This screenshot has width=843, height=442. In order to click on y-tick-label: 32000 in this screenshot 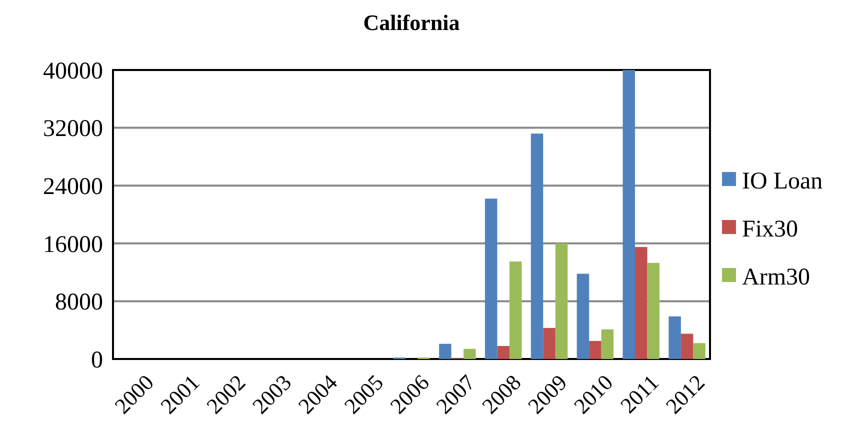, I will do `click(73, 129)`.